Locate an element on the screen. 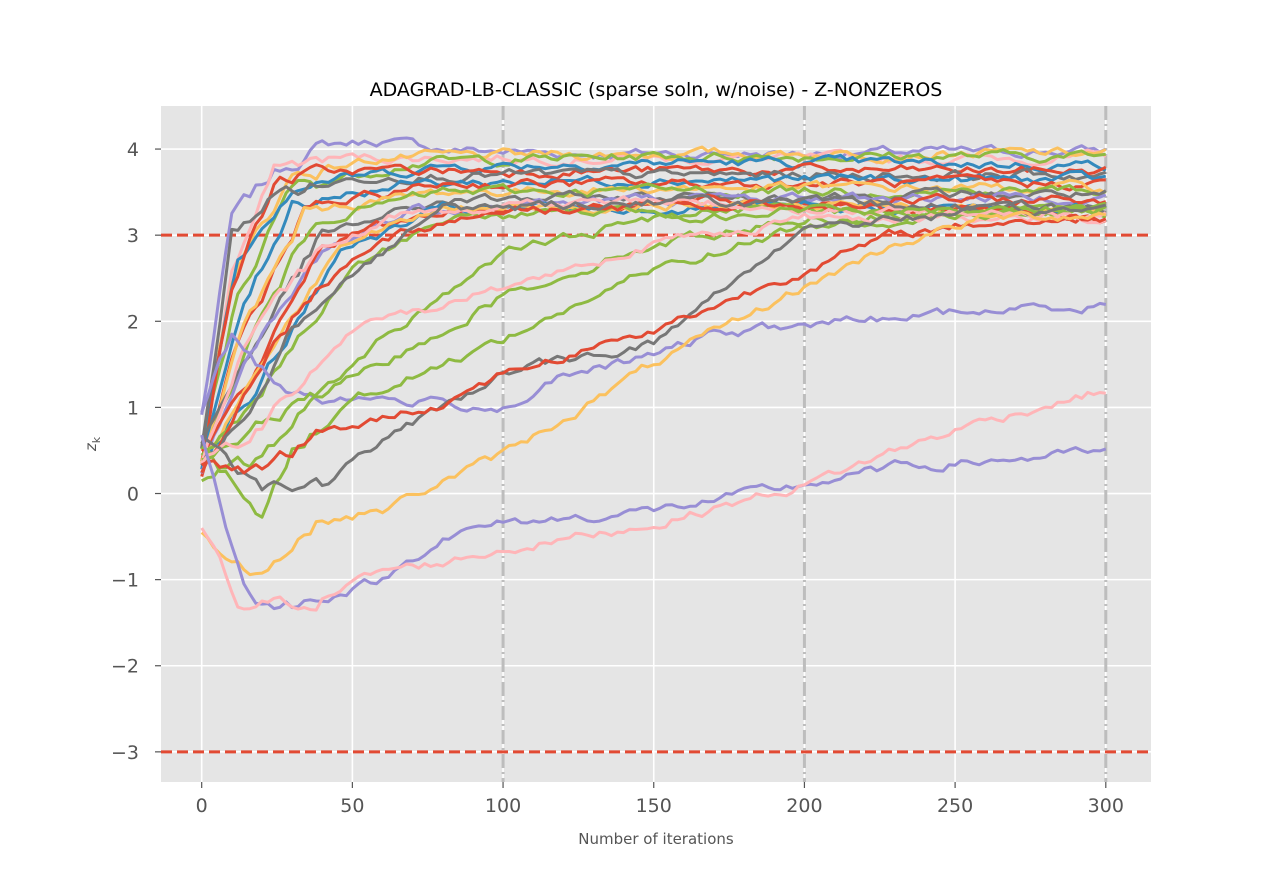 The image size is (1280, 880). y-tick-label: 2 is located at coordinates (133, 322).